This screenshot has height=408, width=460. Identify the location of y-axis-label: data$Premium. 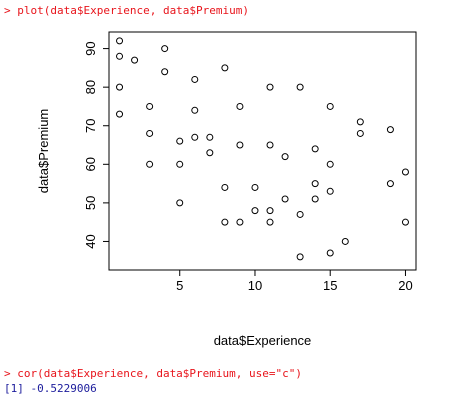
(43, 151).